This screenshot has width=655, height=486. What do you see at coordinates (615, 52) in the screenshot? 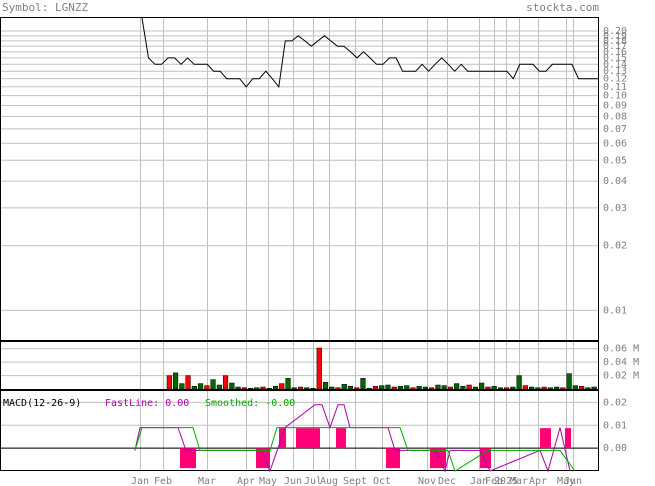
I see `price-y-tick: 0.16` at bounding box center [615, 52].